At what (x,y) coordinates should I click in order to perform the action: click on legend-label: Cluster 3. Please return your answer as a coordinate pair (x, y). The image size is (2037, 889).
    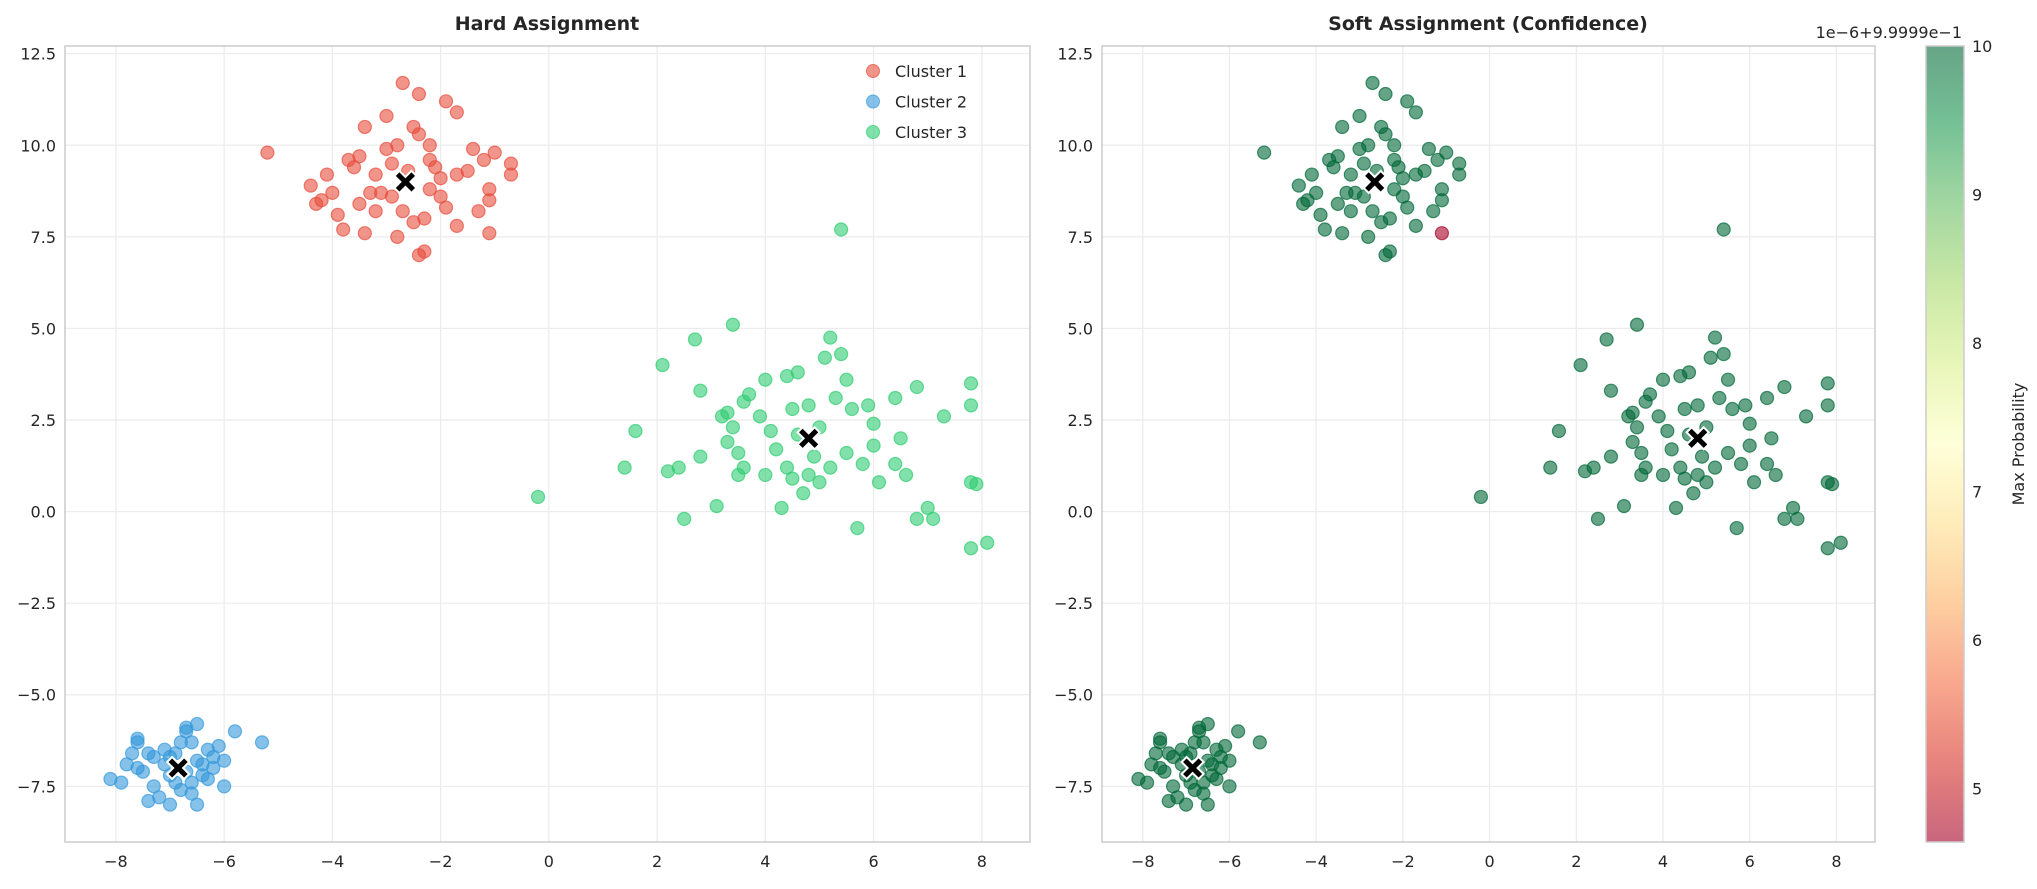
    Looking at the image, I should click on (931, 132).